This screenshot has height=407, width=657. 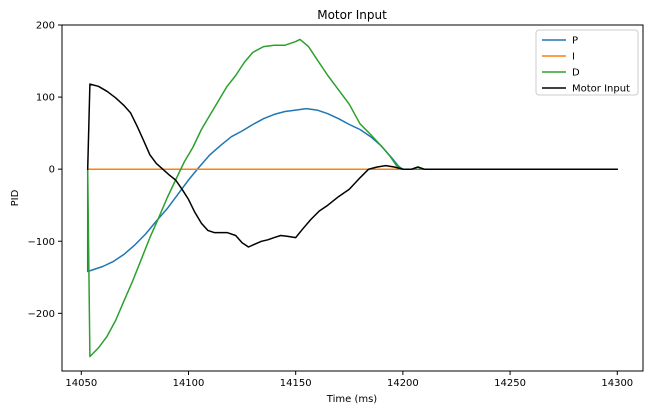 I want to click on y-tick-label: 0, so click(x=52, y=170).